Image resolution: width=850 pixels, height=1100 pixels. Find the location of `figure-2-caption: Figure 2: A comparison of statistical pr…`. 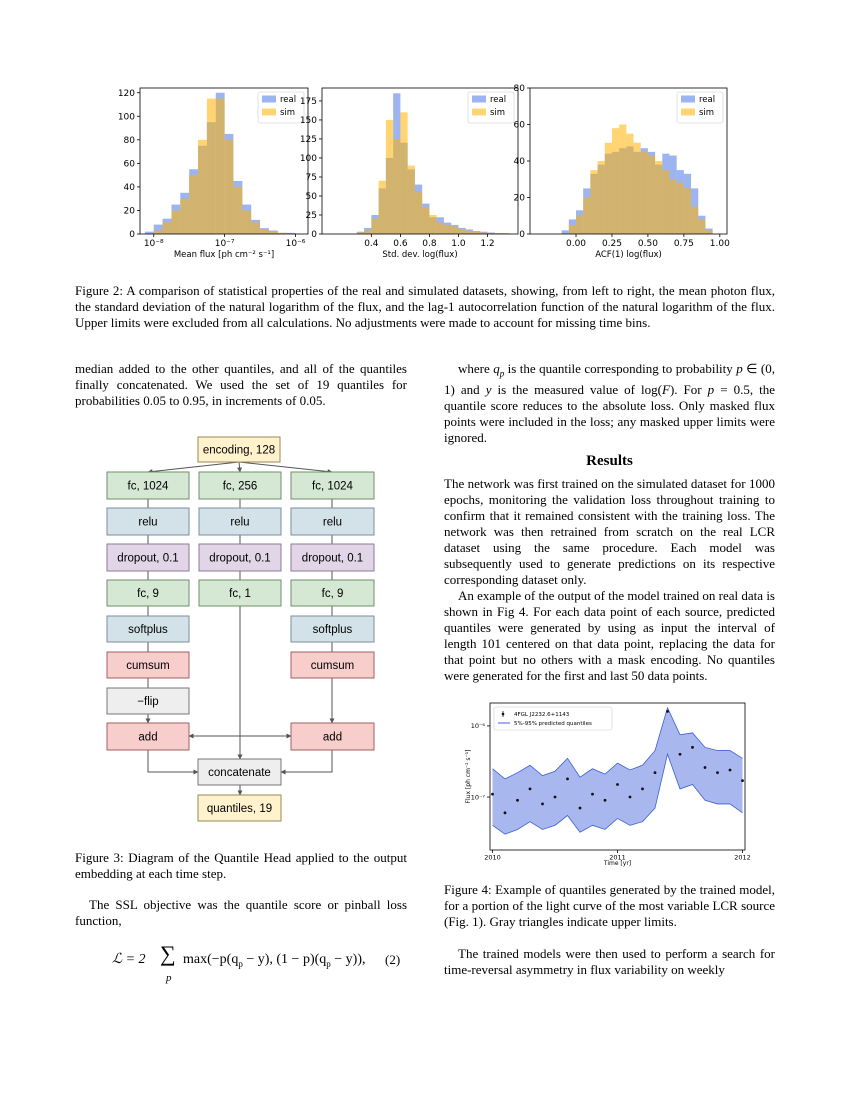

figure-2-caption: Figure 2: A comparison of statistical pr… is located at coordinates (425, 306).